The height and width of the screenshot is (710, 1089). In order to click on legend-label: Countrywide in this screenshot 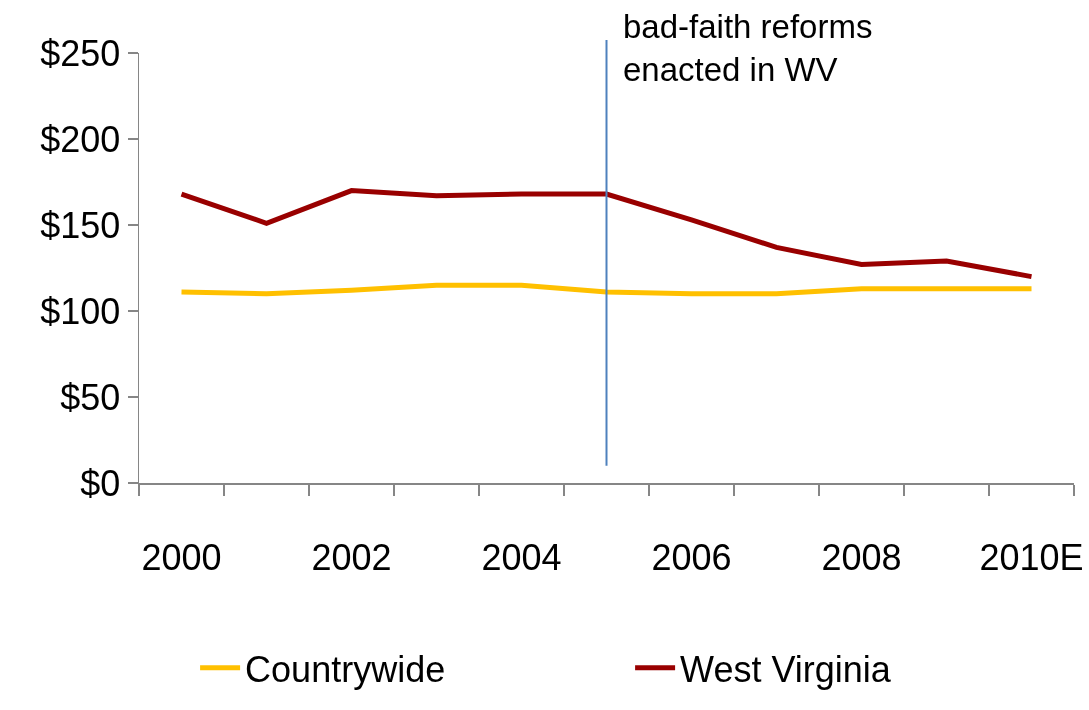, I will do `click(345, 669)`.